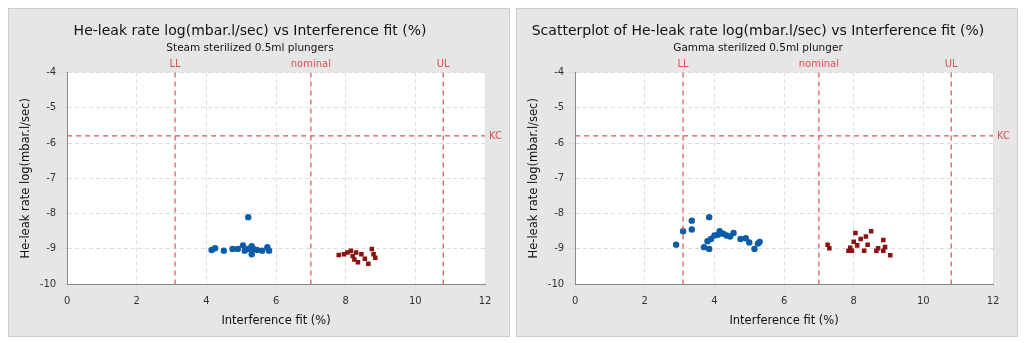 The height and width of the screenshot is (343, 1024). Describe the element at coordinates (250, 30) in the screenshot. I see `chart-title: He-leak rate log(mbar.l/sec) vs Interference fit (%)` at that location.